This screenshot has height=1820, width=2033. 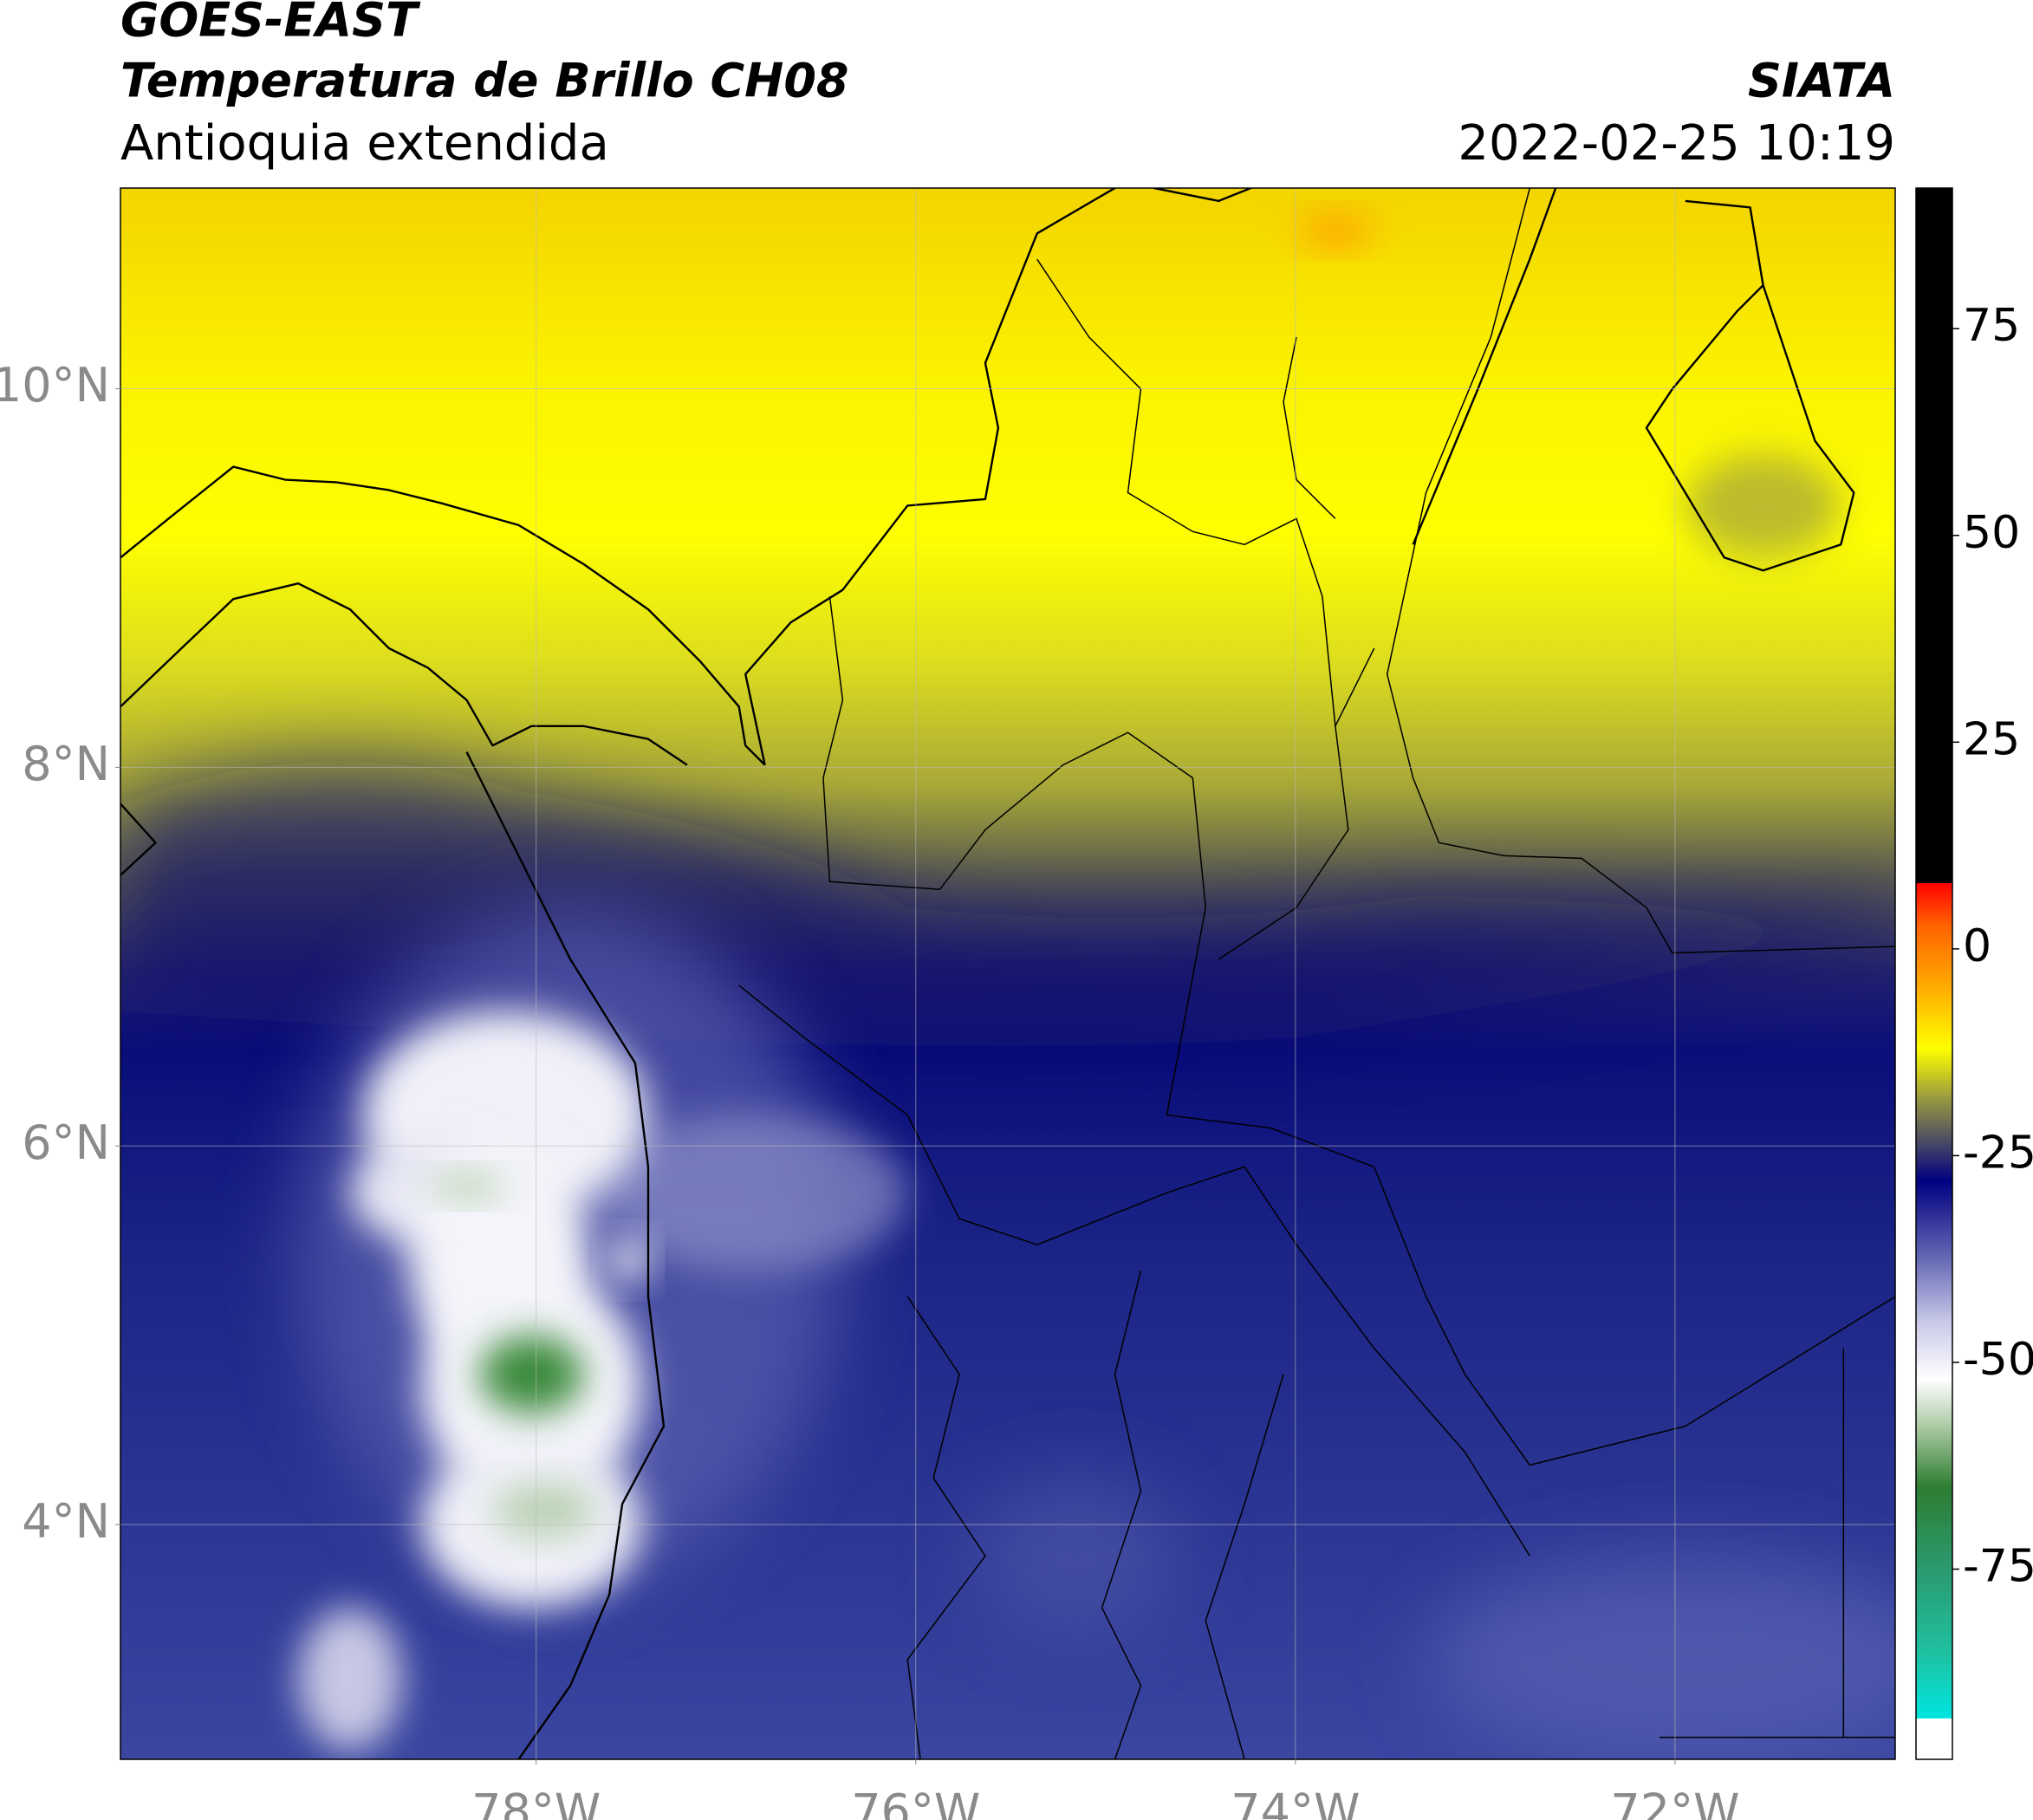 What do you see at coordinates (364, 143) in the screenshot?
I see `region: Antioquia extendida` at bounding box center [364, 143].